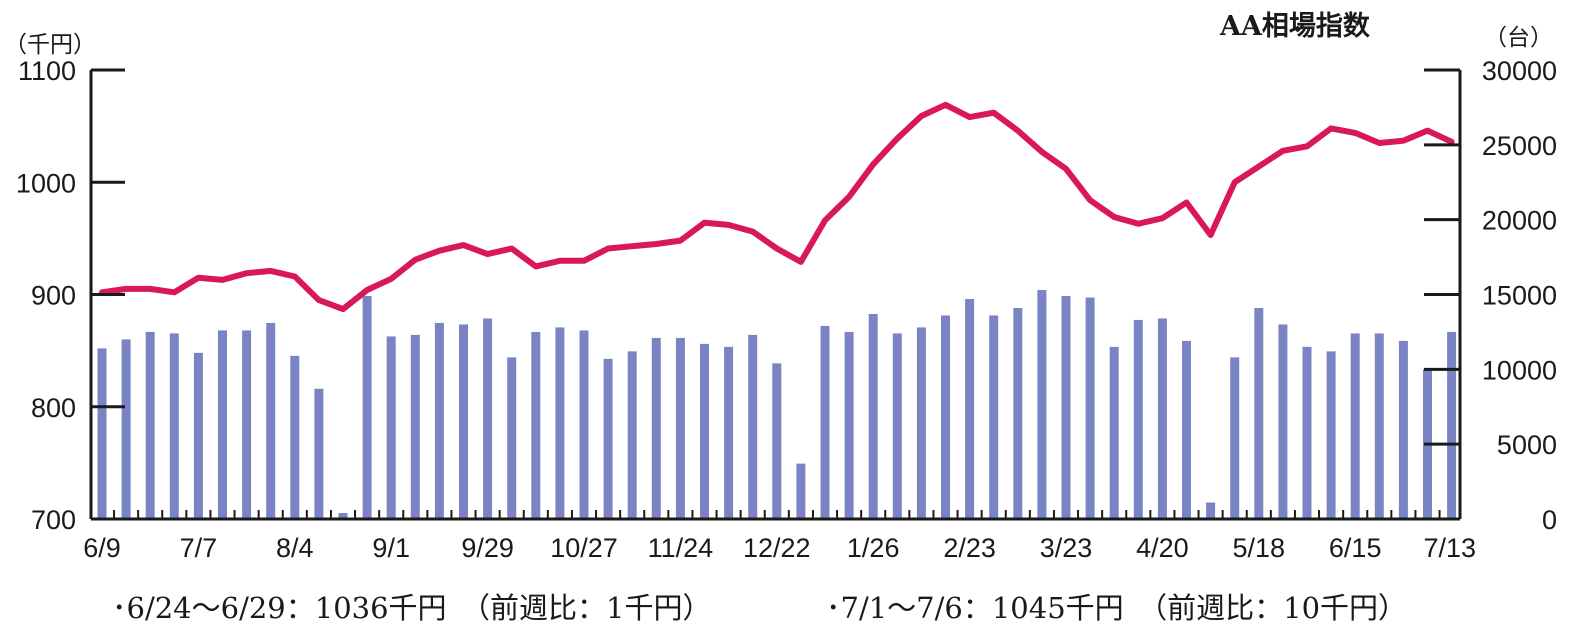 The height and width of the screenshot is (641, 1574). I want to click on right-tick-label: 15000, so click(1519, 296).